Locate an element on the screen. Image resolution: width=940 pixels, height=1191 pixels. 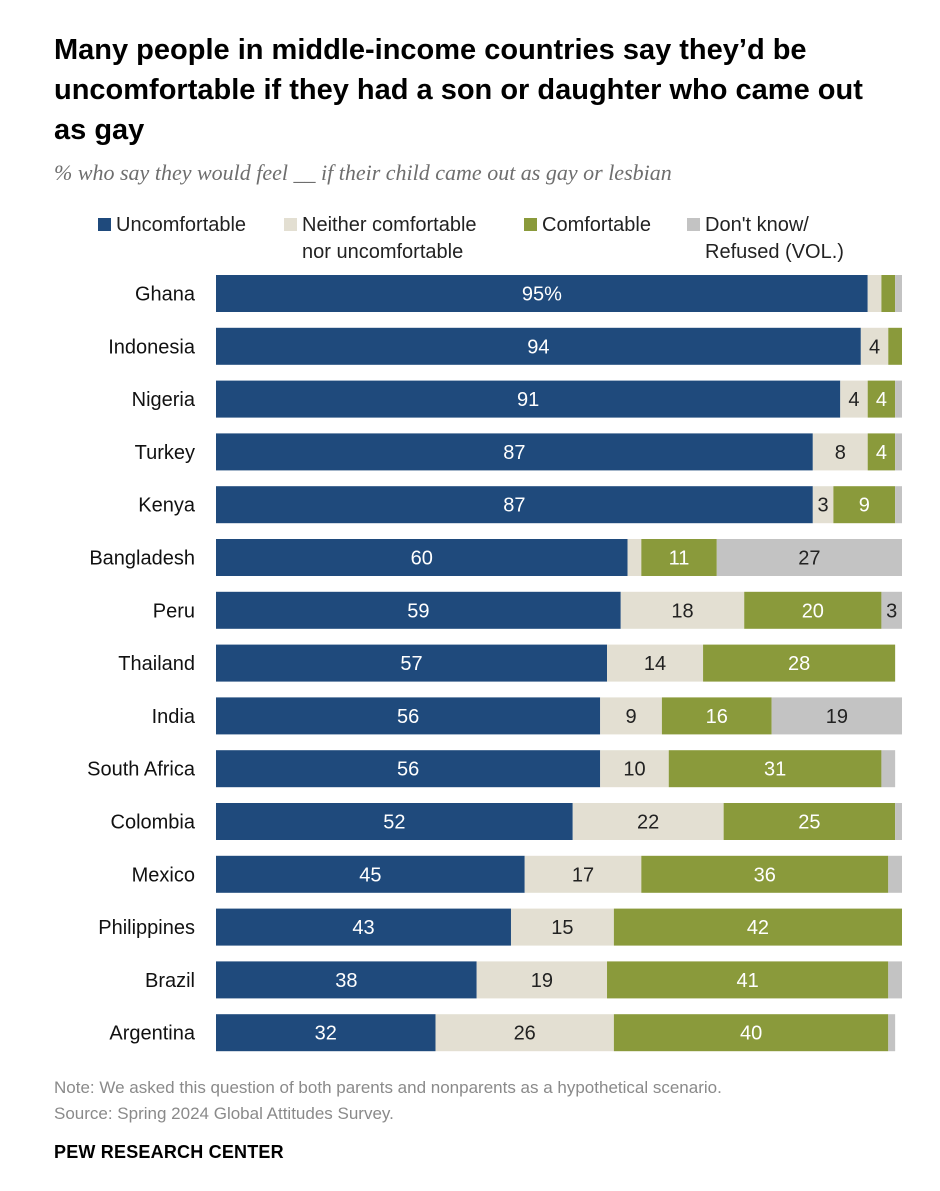
data-label: 45 is located at coordinates (370, 875).